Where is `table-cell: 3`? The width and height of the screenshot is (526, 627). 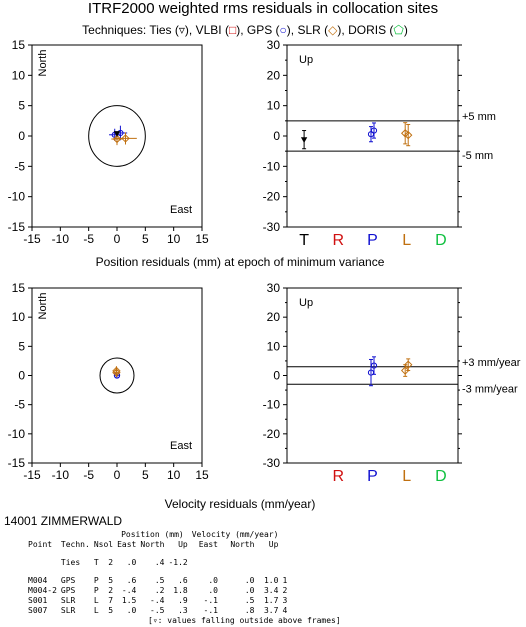 table-cell: 3 is located at coordinates (285, 600).